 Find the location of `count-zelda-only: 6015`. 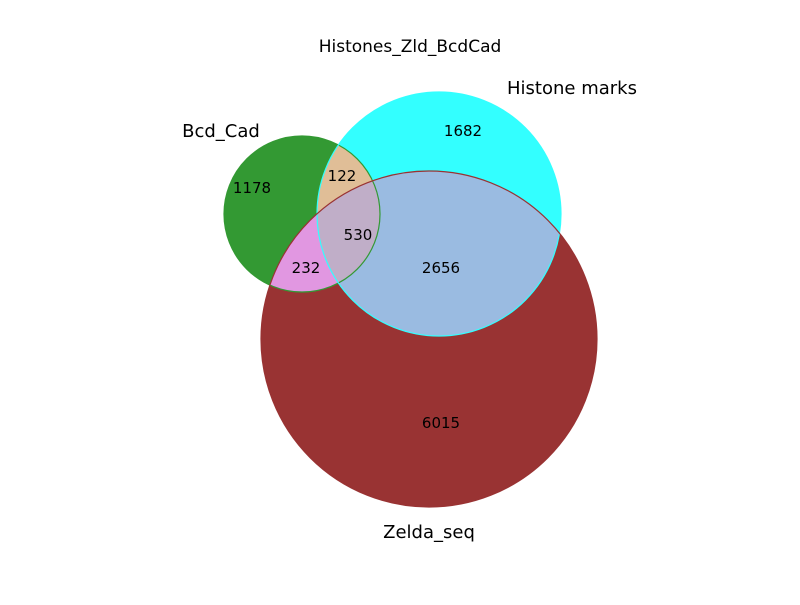

count-zelda-only: 6015 is located at coordinates (441, 423).